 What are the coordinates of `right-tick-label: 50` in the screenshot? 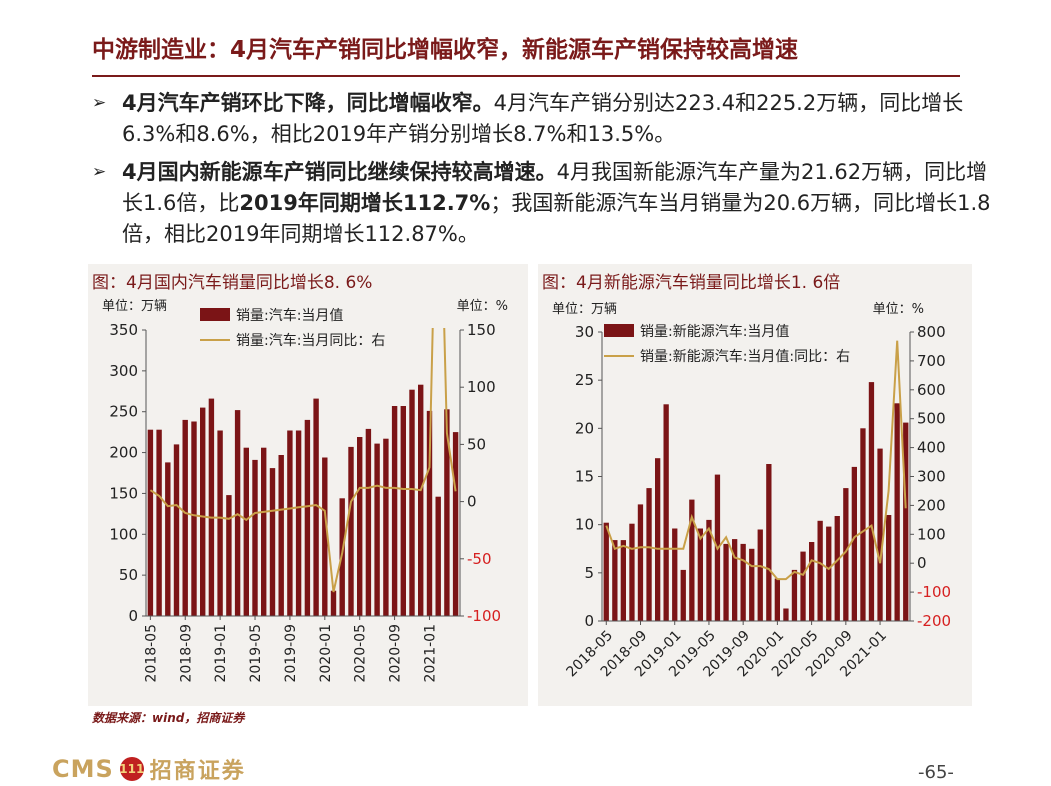 It's located at (476, 444).